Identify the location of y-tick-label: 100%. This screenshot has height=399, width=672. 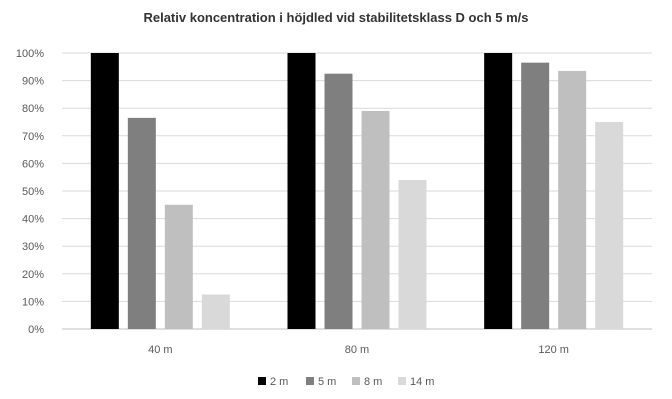
(30, 54).